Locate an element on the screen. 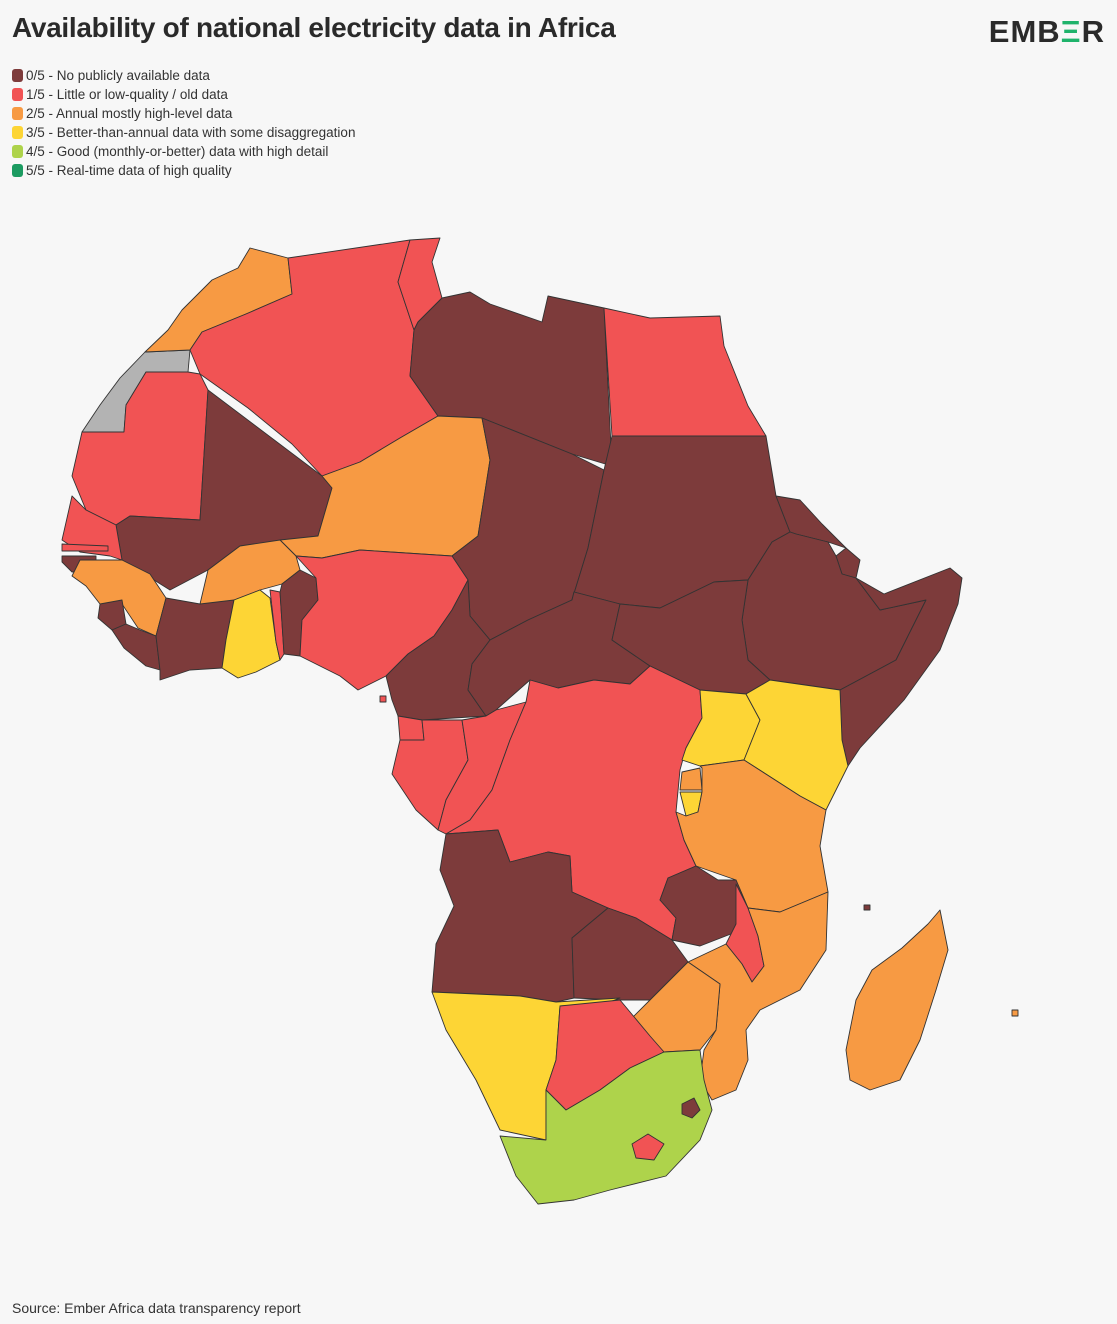 The width and height of the screenshot is (1117, 1324). legend-label-1: 1/5 - Little or low-quality / old data is located at coordinates (127, 94).